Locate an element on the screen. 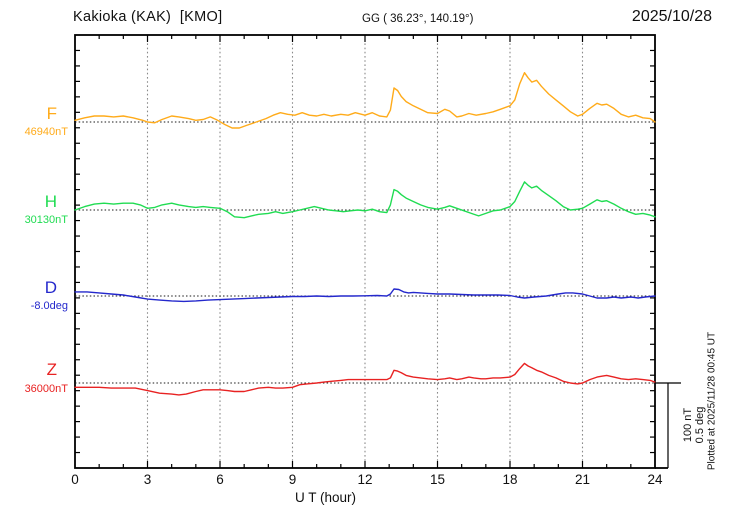  scale-bar-nt: 100 nT is located at coordinates (688, 425).